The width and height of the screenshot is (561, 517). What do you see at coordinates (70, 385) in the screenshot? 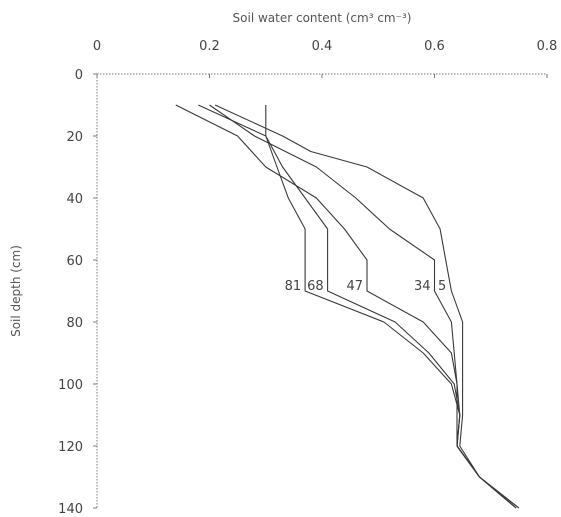
I see `y-tick-label: 100` at bounding box center [70, 385].